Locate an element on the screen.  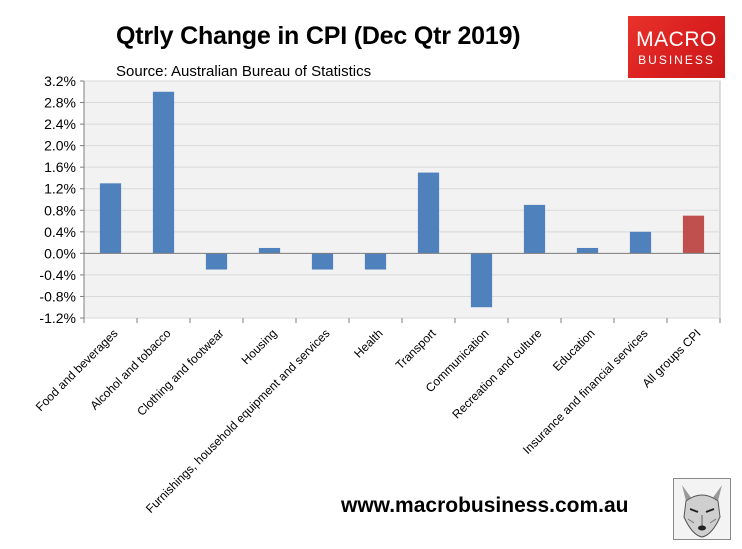
logo-line1: MACRO is located at coordinates (676, 39).